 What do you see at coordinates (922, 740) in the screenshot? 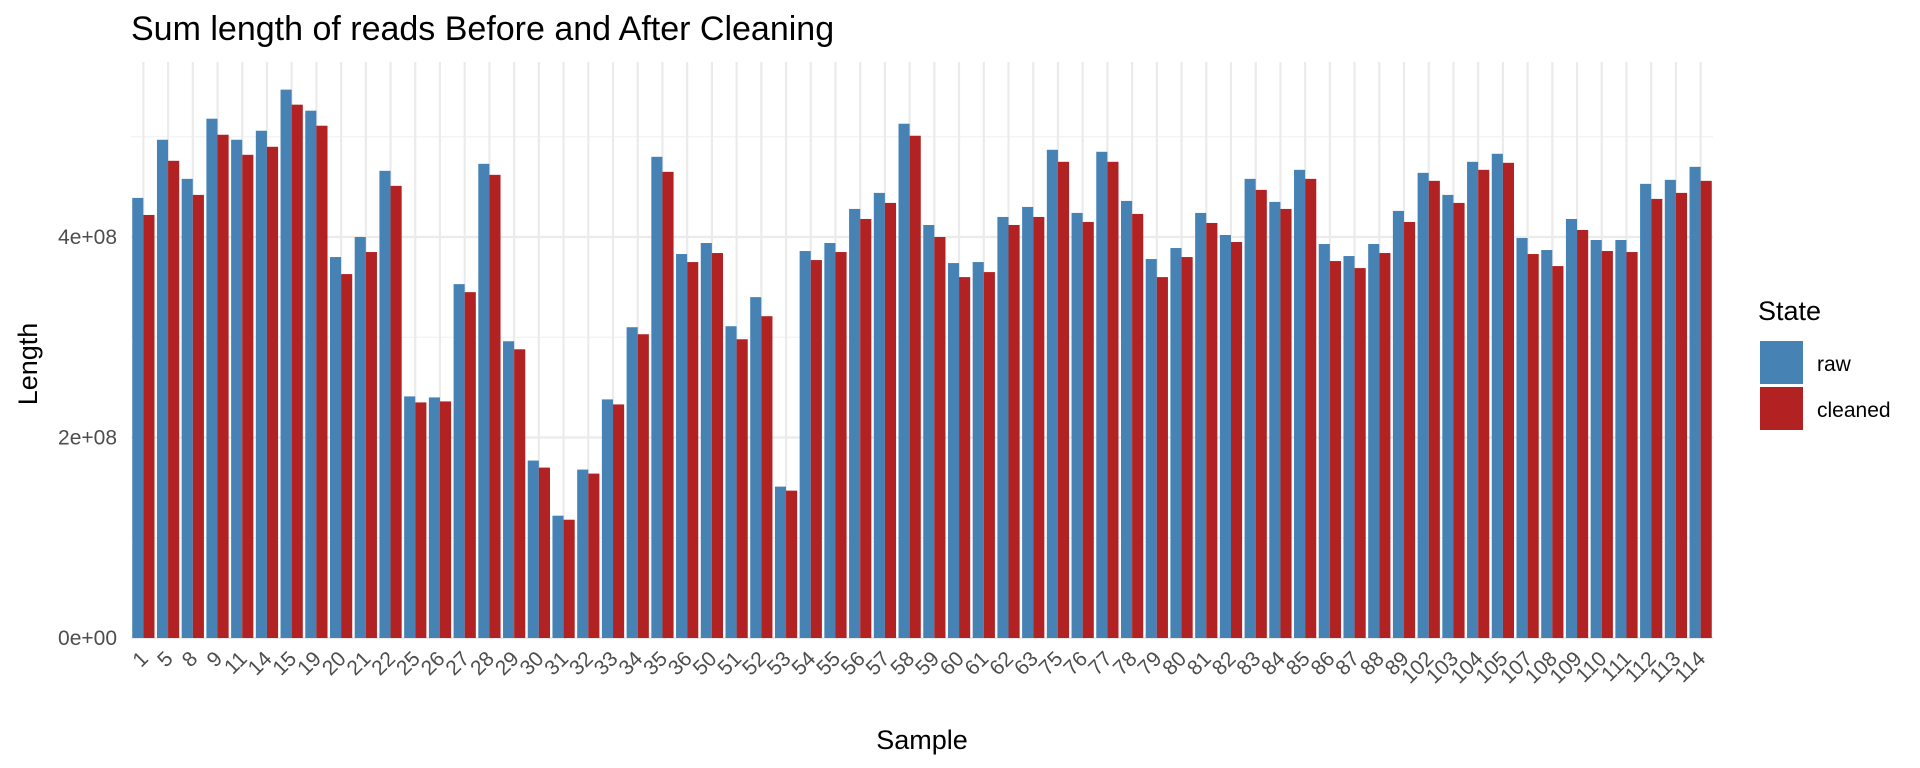
I see `x-axis-title: Sample` at bounding box center [922, 740].